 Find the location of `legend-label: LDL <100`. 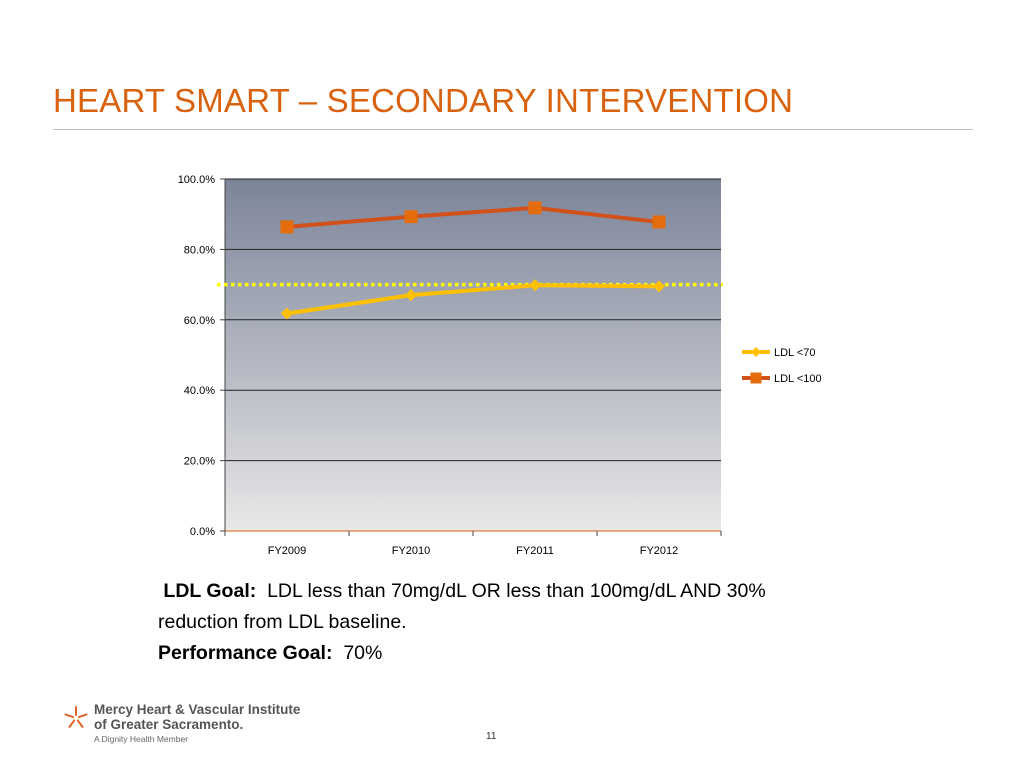

legend-label: LDL <100 is located at coordinates (798, 379).